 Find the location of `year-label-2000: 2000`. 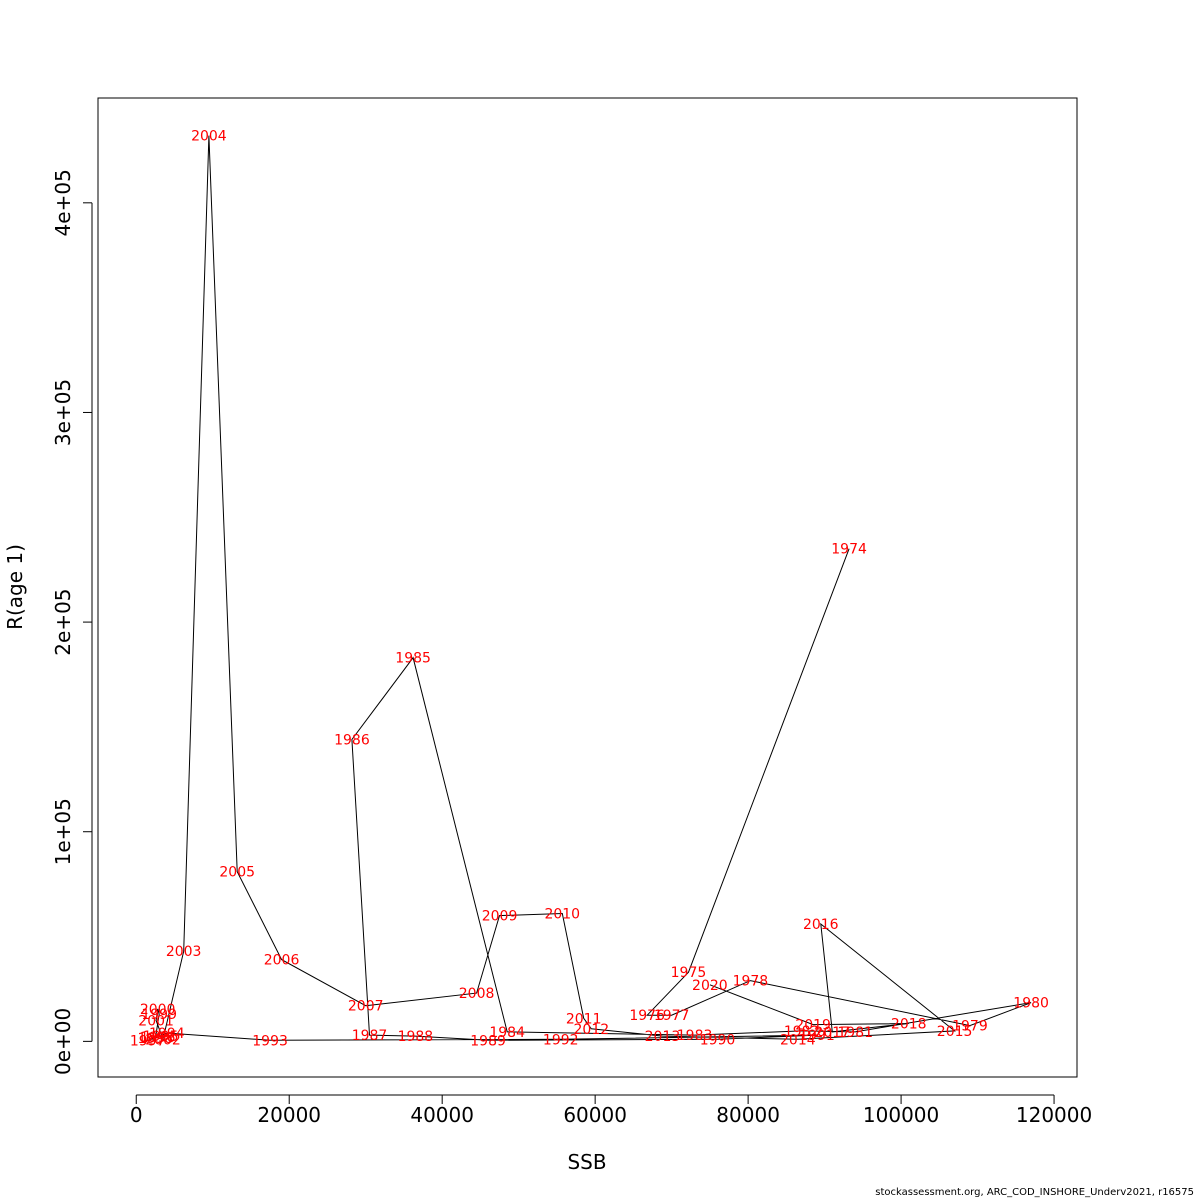

year-label-2000: 2000 is located at coordinates (158, 1010).